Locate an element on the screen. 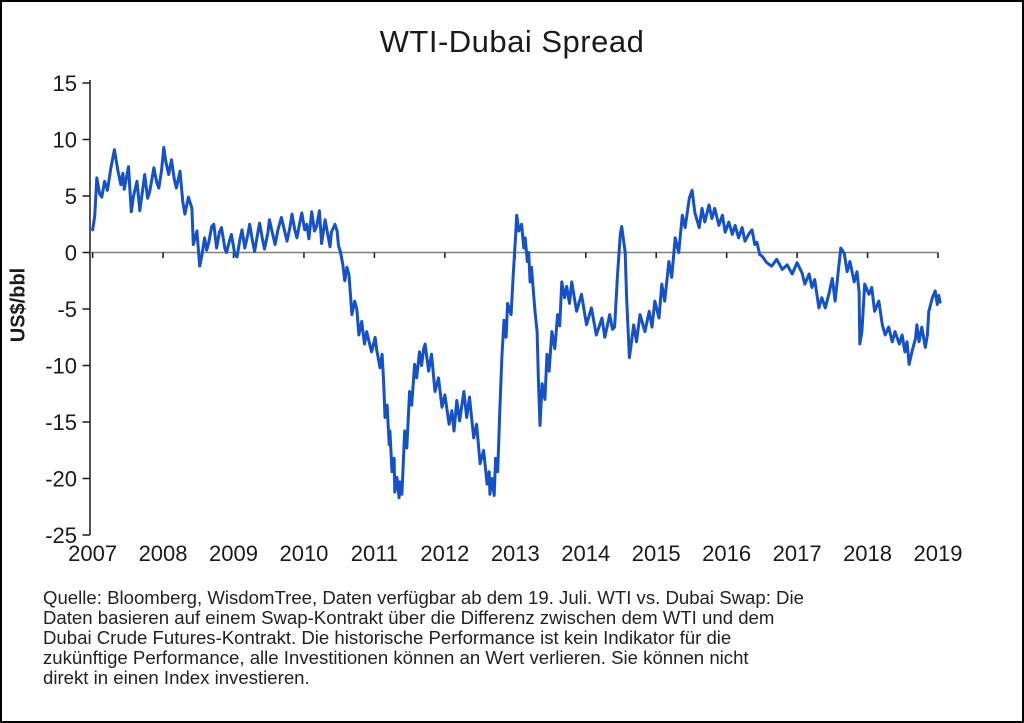  y-axis-title: US$/bbl is located at coordinates (18, 305).